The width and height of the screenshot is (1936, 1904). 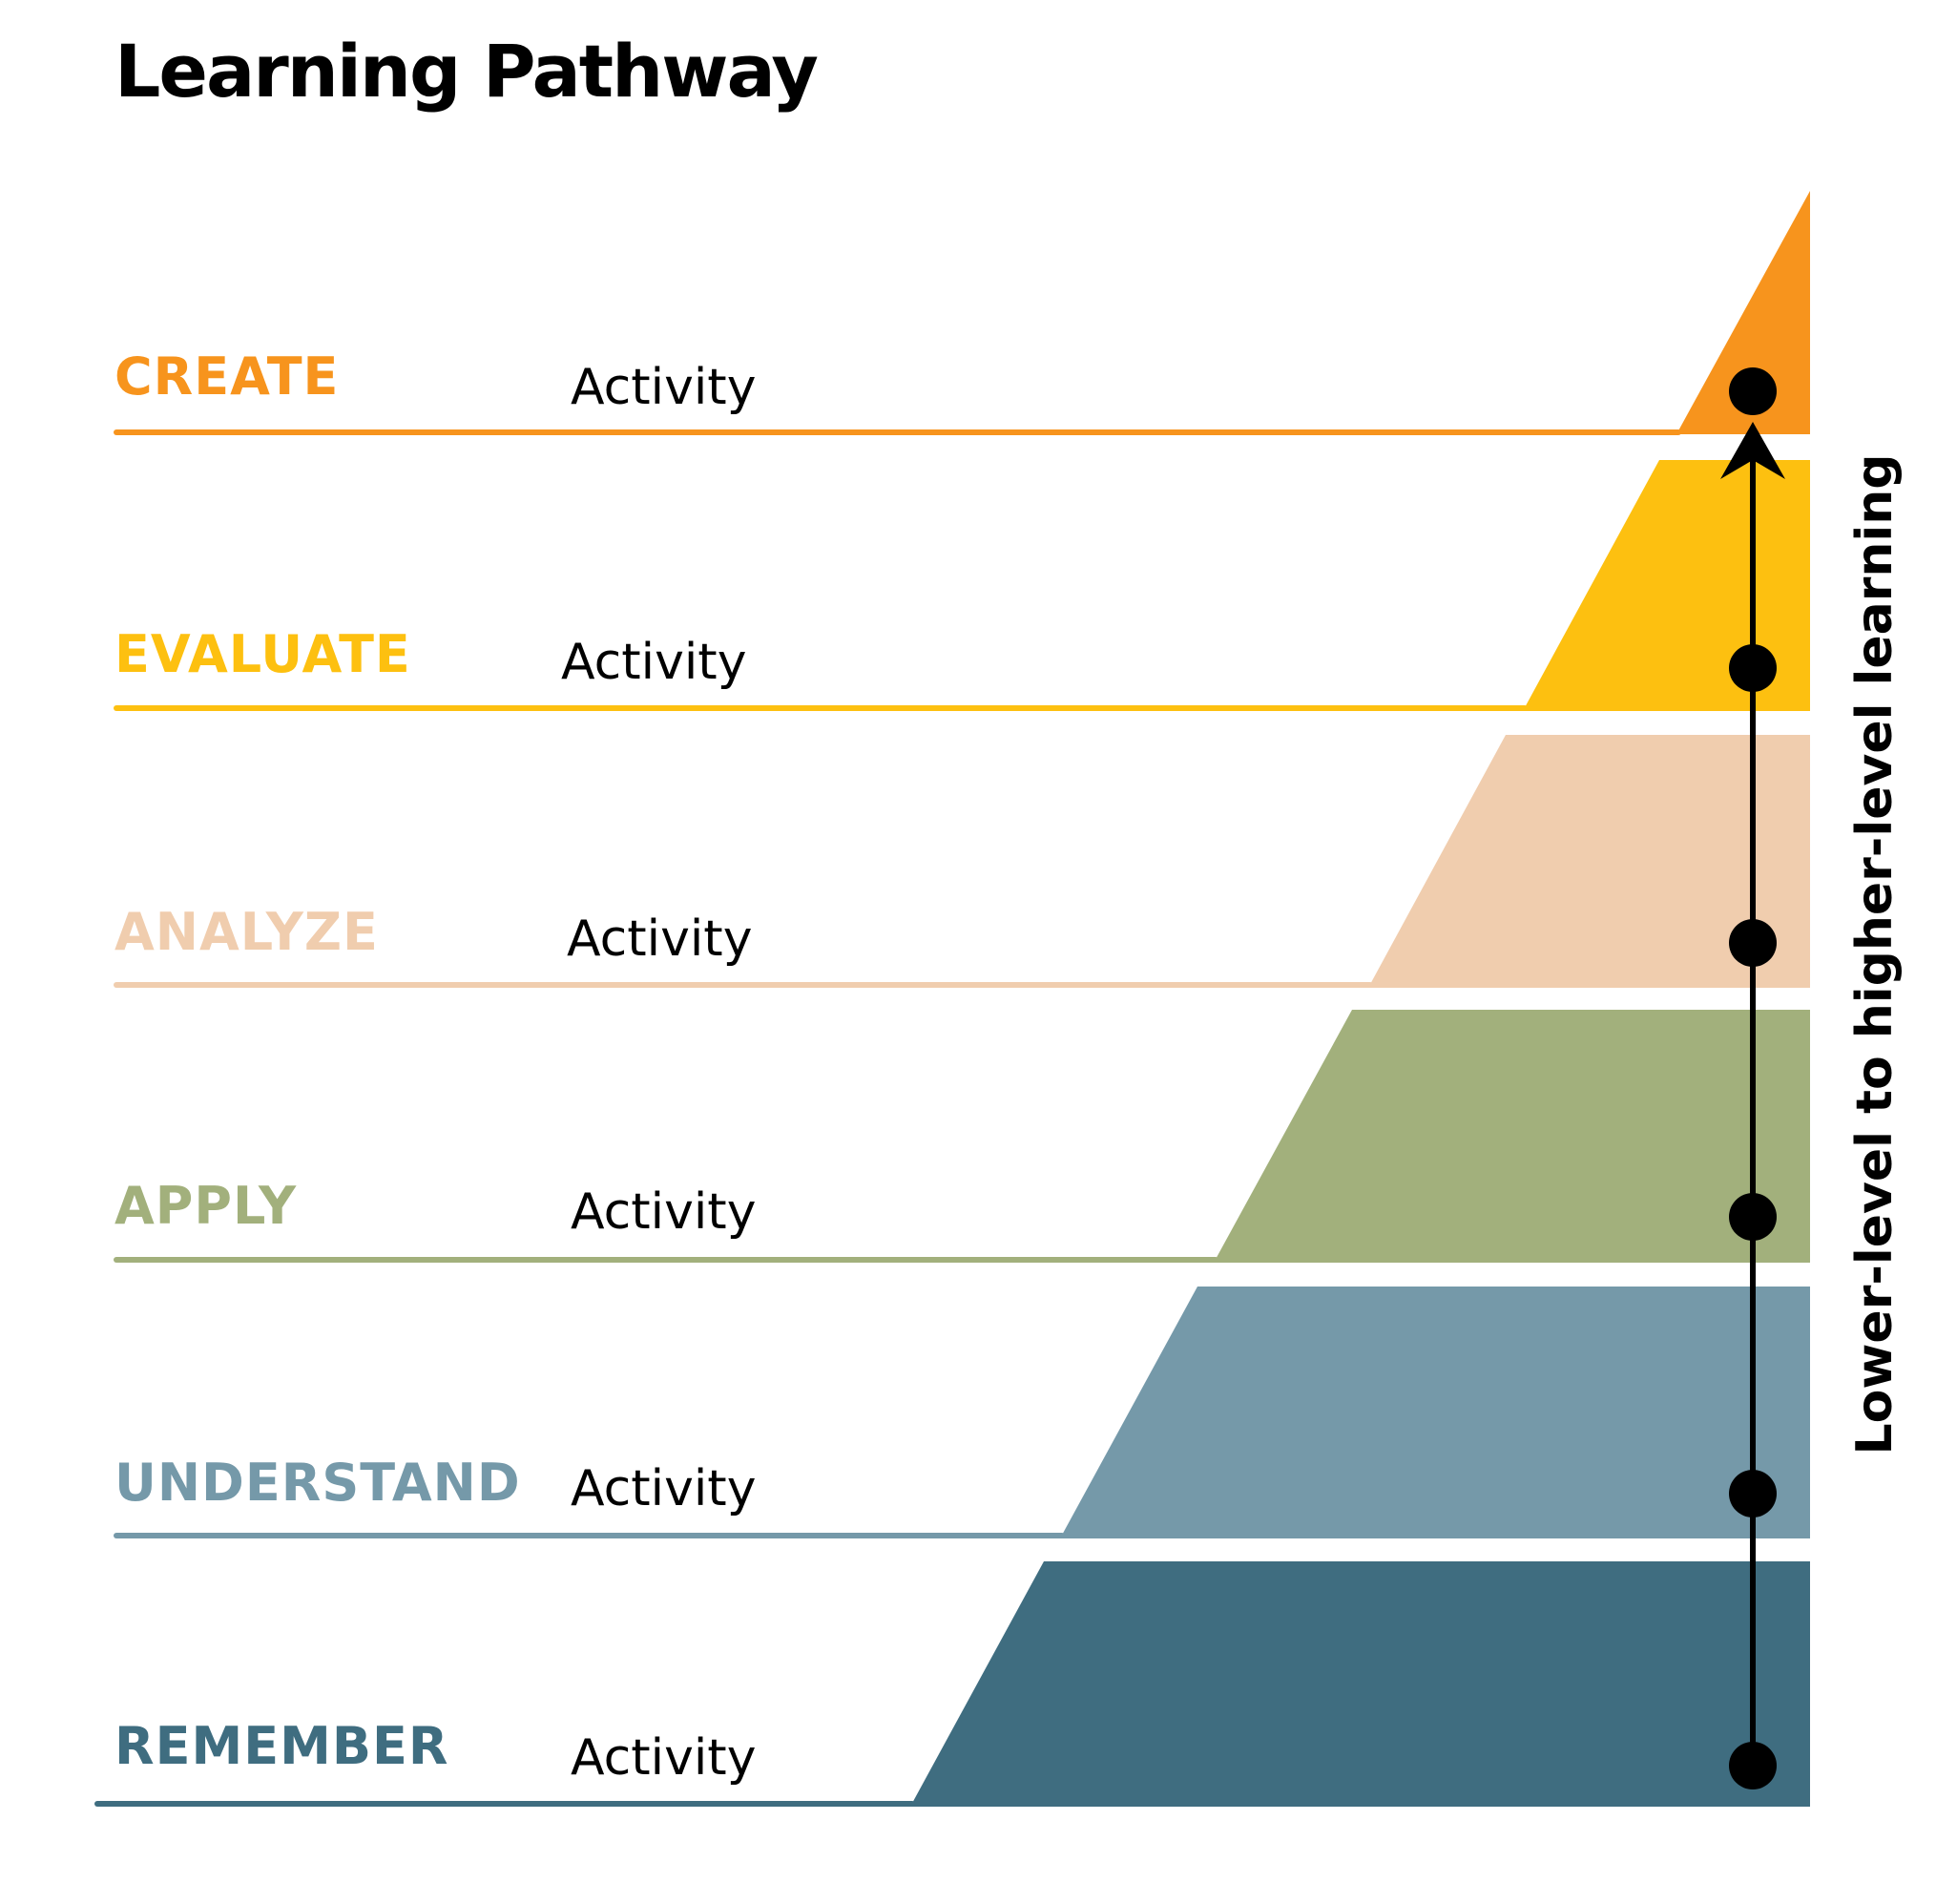 I want to click on level-label-analyze: ANALYZE, so click(x=247, y=932).